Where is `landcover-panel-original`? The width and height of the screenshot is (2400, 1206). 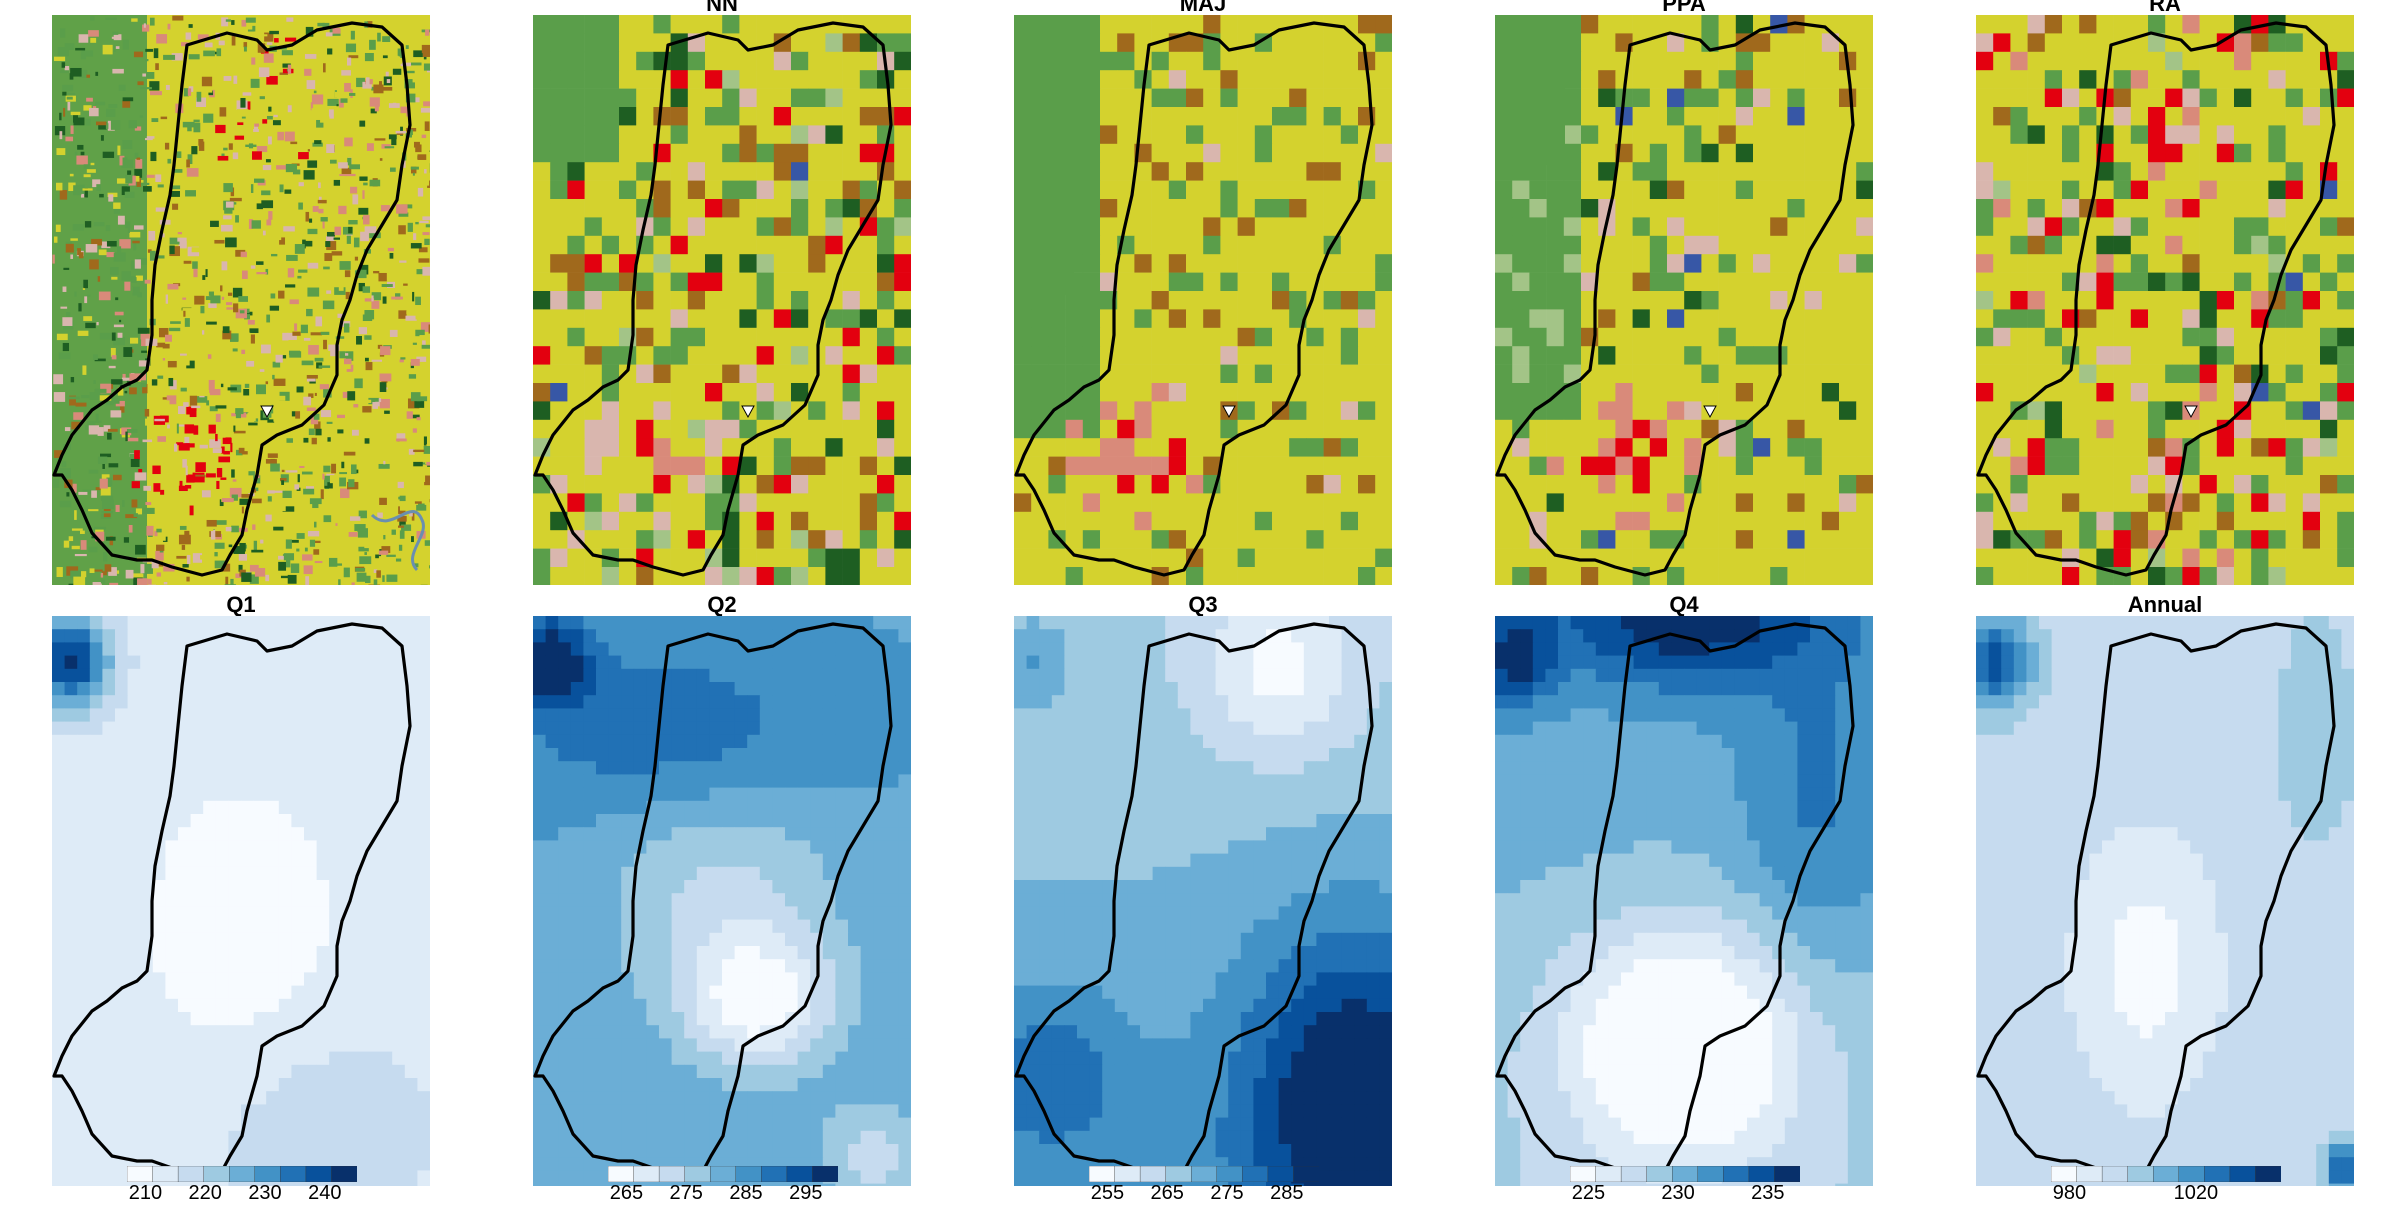
landcover-panel-original is located at coordinates (241, 300).